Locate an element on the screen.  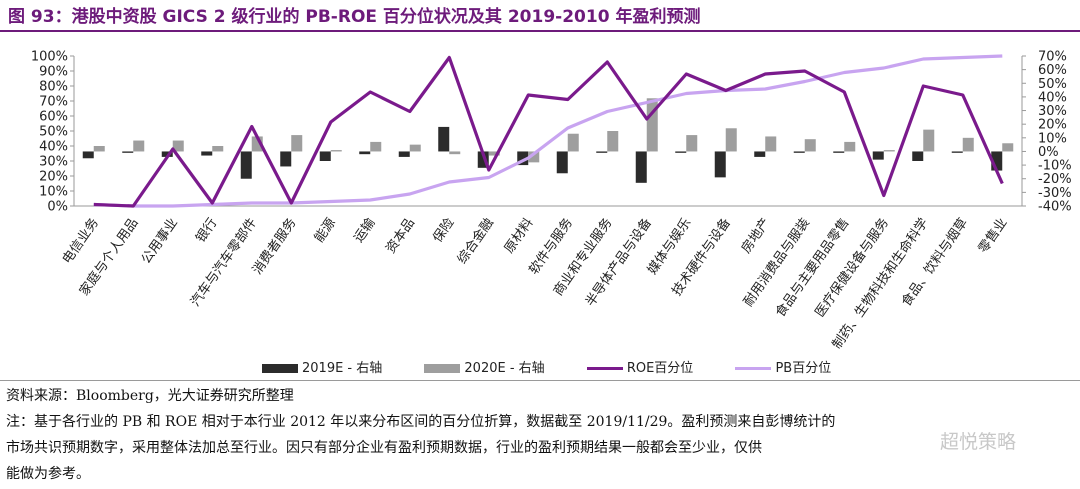
category-label: 银行 is located at coordinates (206, 231).